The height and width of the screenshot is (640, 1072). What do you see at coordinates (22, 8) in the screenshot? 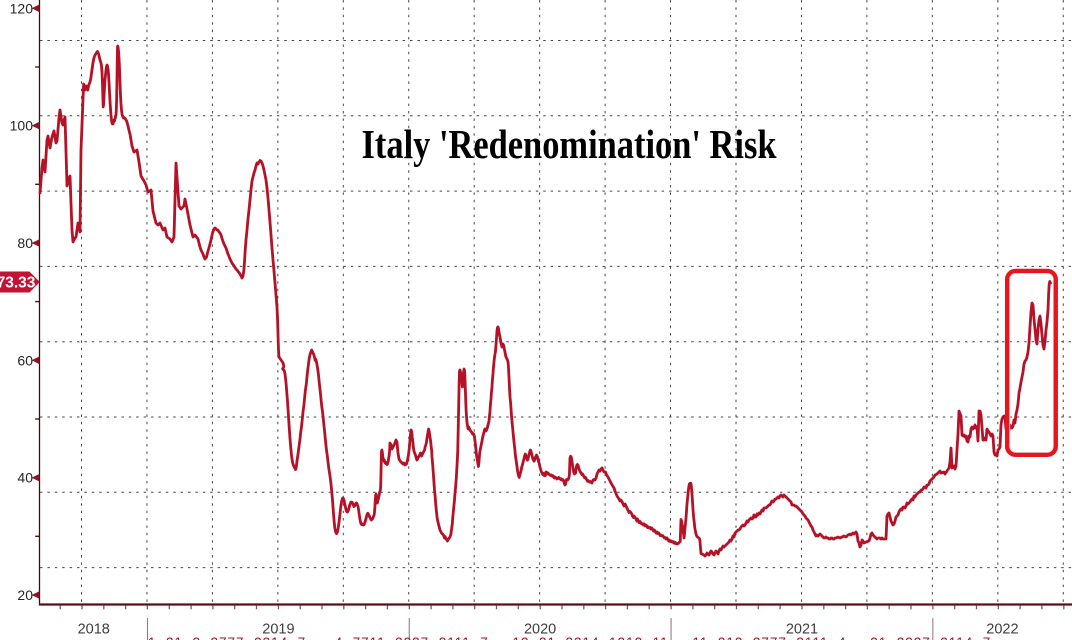
I see `svg-text: 120` at bounding box center [22, 8].